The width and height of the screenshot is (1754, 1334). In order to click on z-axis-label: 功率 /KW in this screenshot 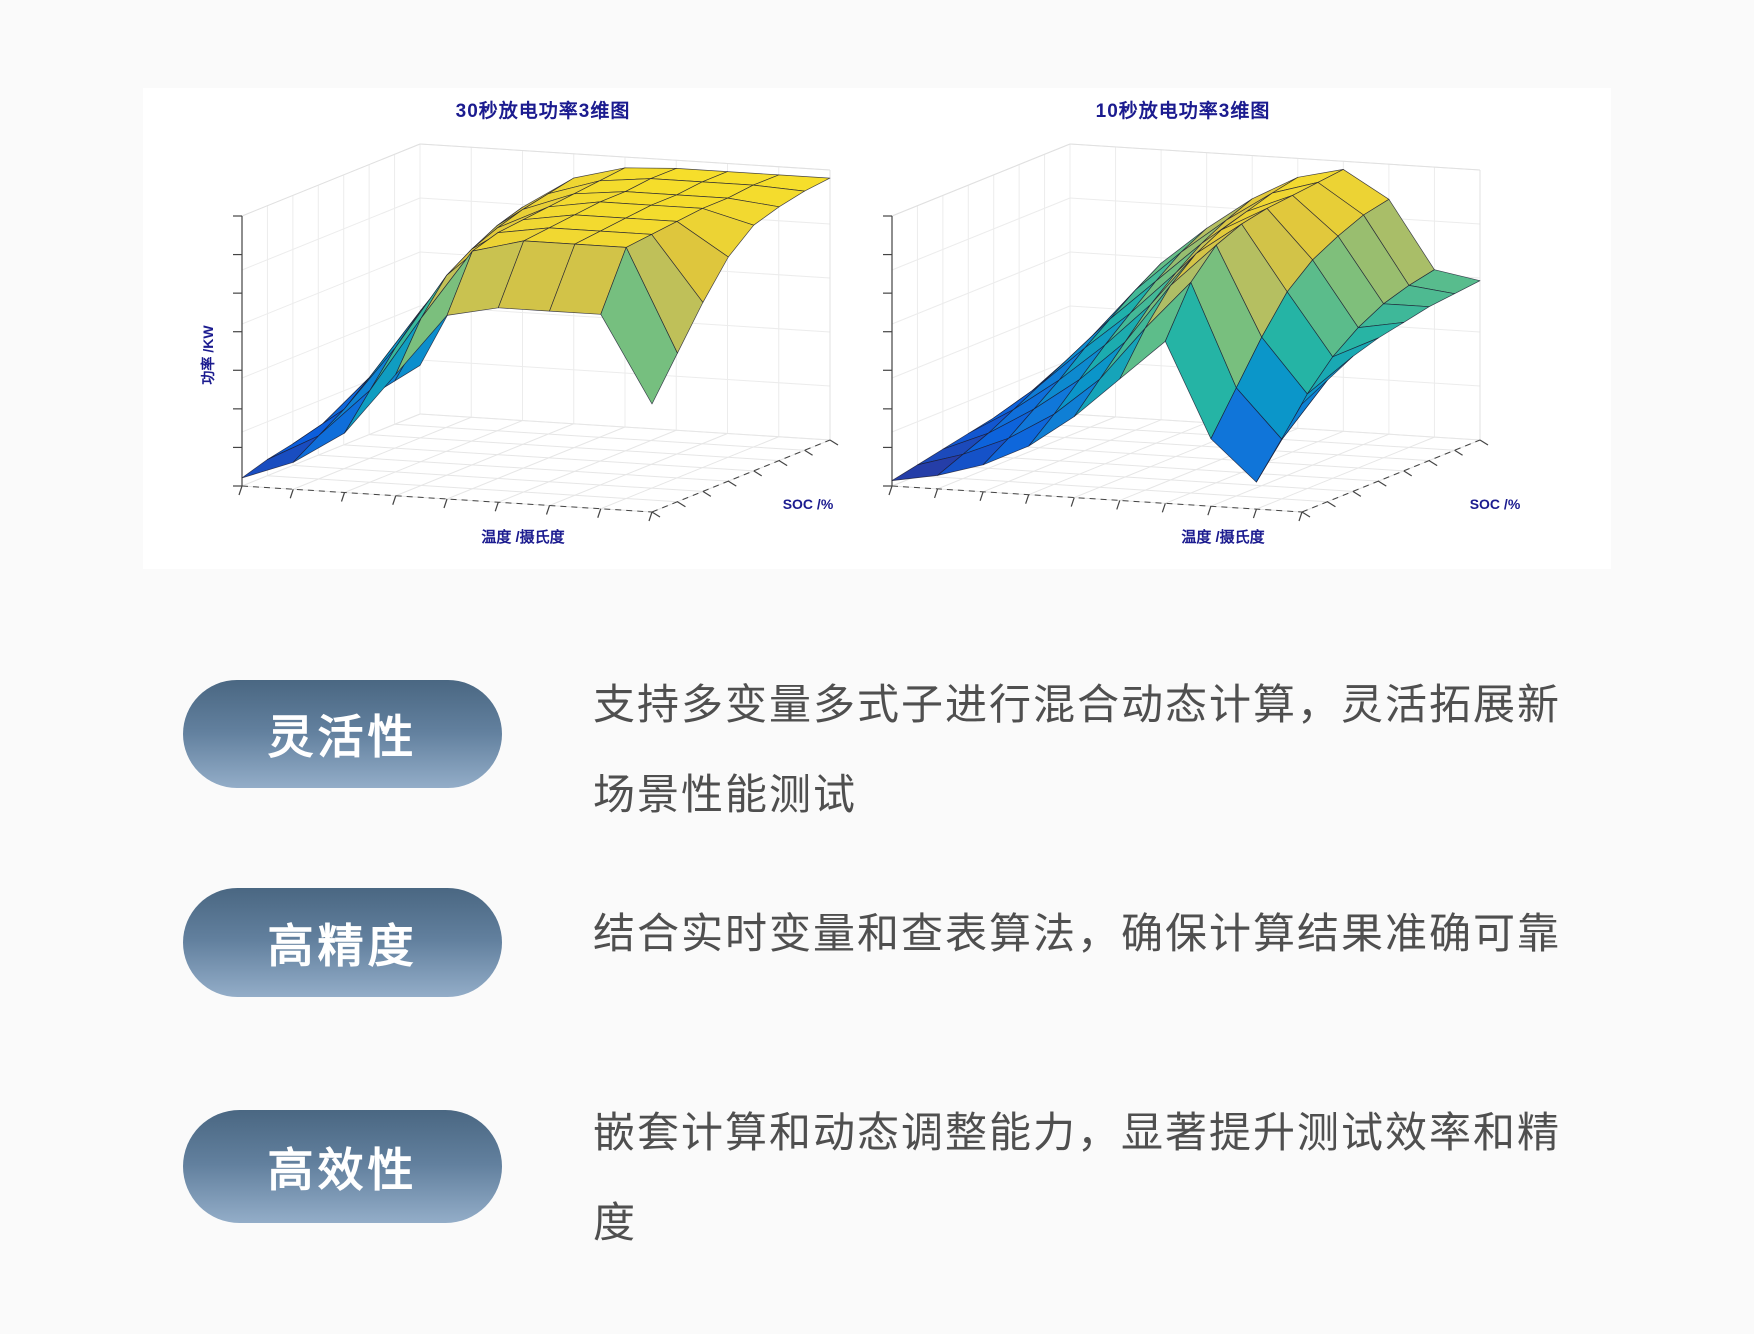, I will do `click(208, 355)`.